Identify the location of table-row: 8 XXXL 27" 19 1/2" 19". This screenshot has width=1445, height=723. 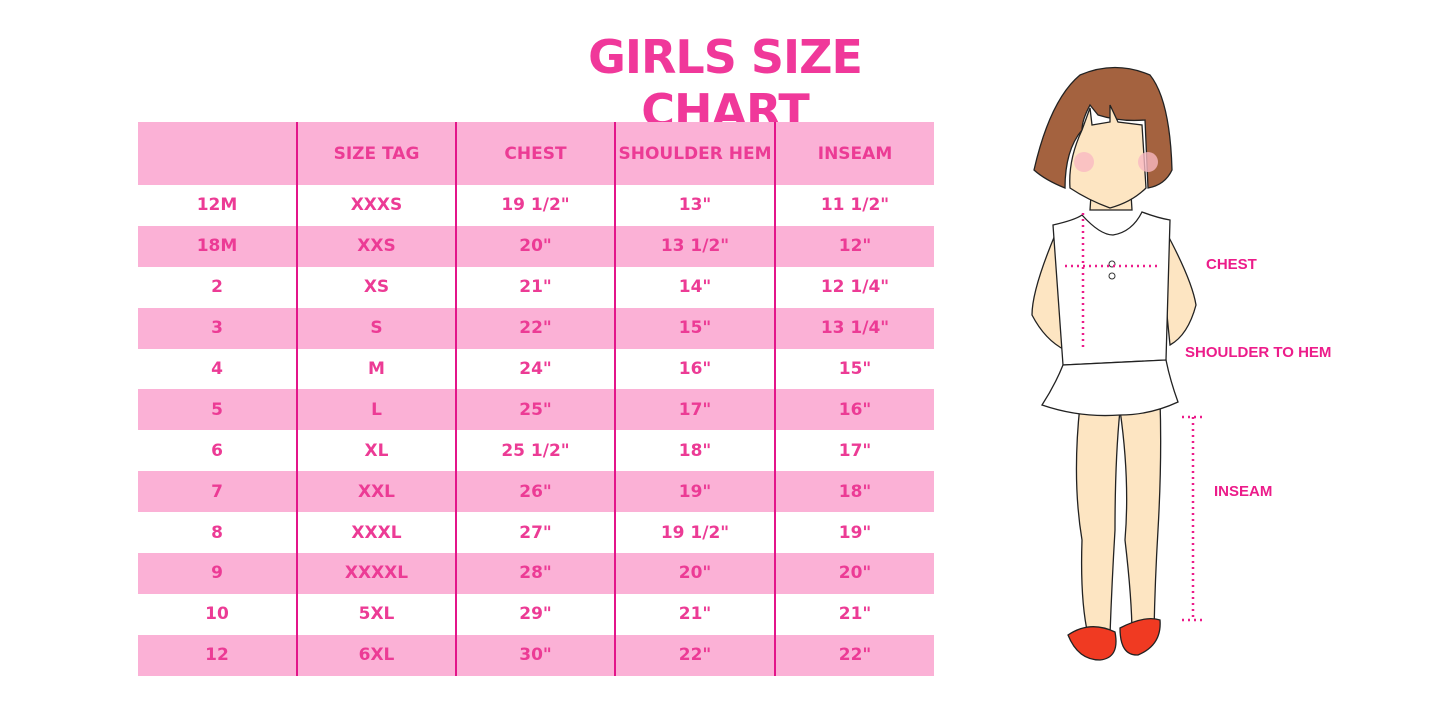
(536, 533).